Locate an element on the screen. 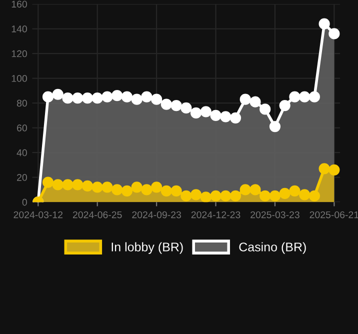 The width and height of the screenshot is (358, 334). y-tick-label: 40 is located at coordinates (21, 152).